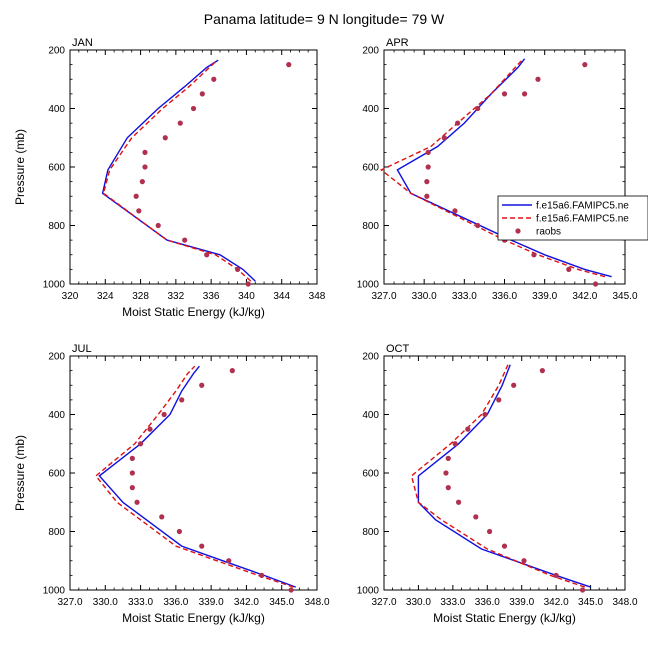 Image resolution: width=648 pixels, height=648 pixels. Describe the element at coordinates (70, 296) in the screenshot. I see `x-tick-label: 320` at that location.